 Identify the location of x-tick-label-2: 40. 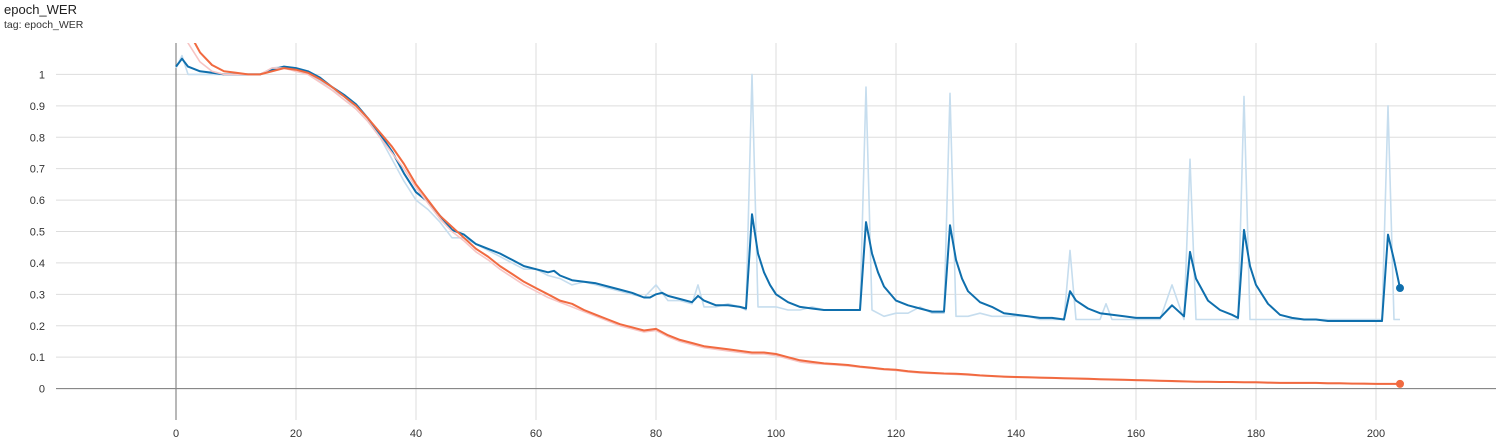
(416, 434).